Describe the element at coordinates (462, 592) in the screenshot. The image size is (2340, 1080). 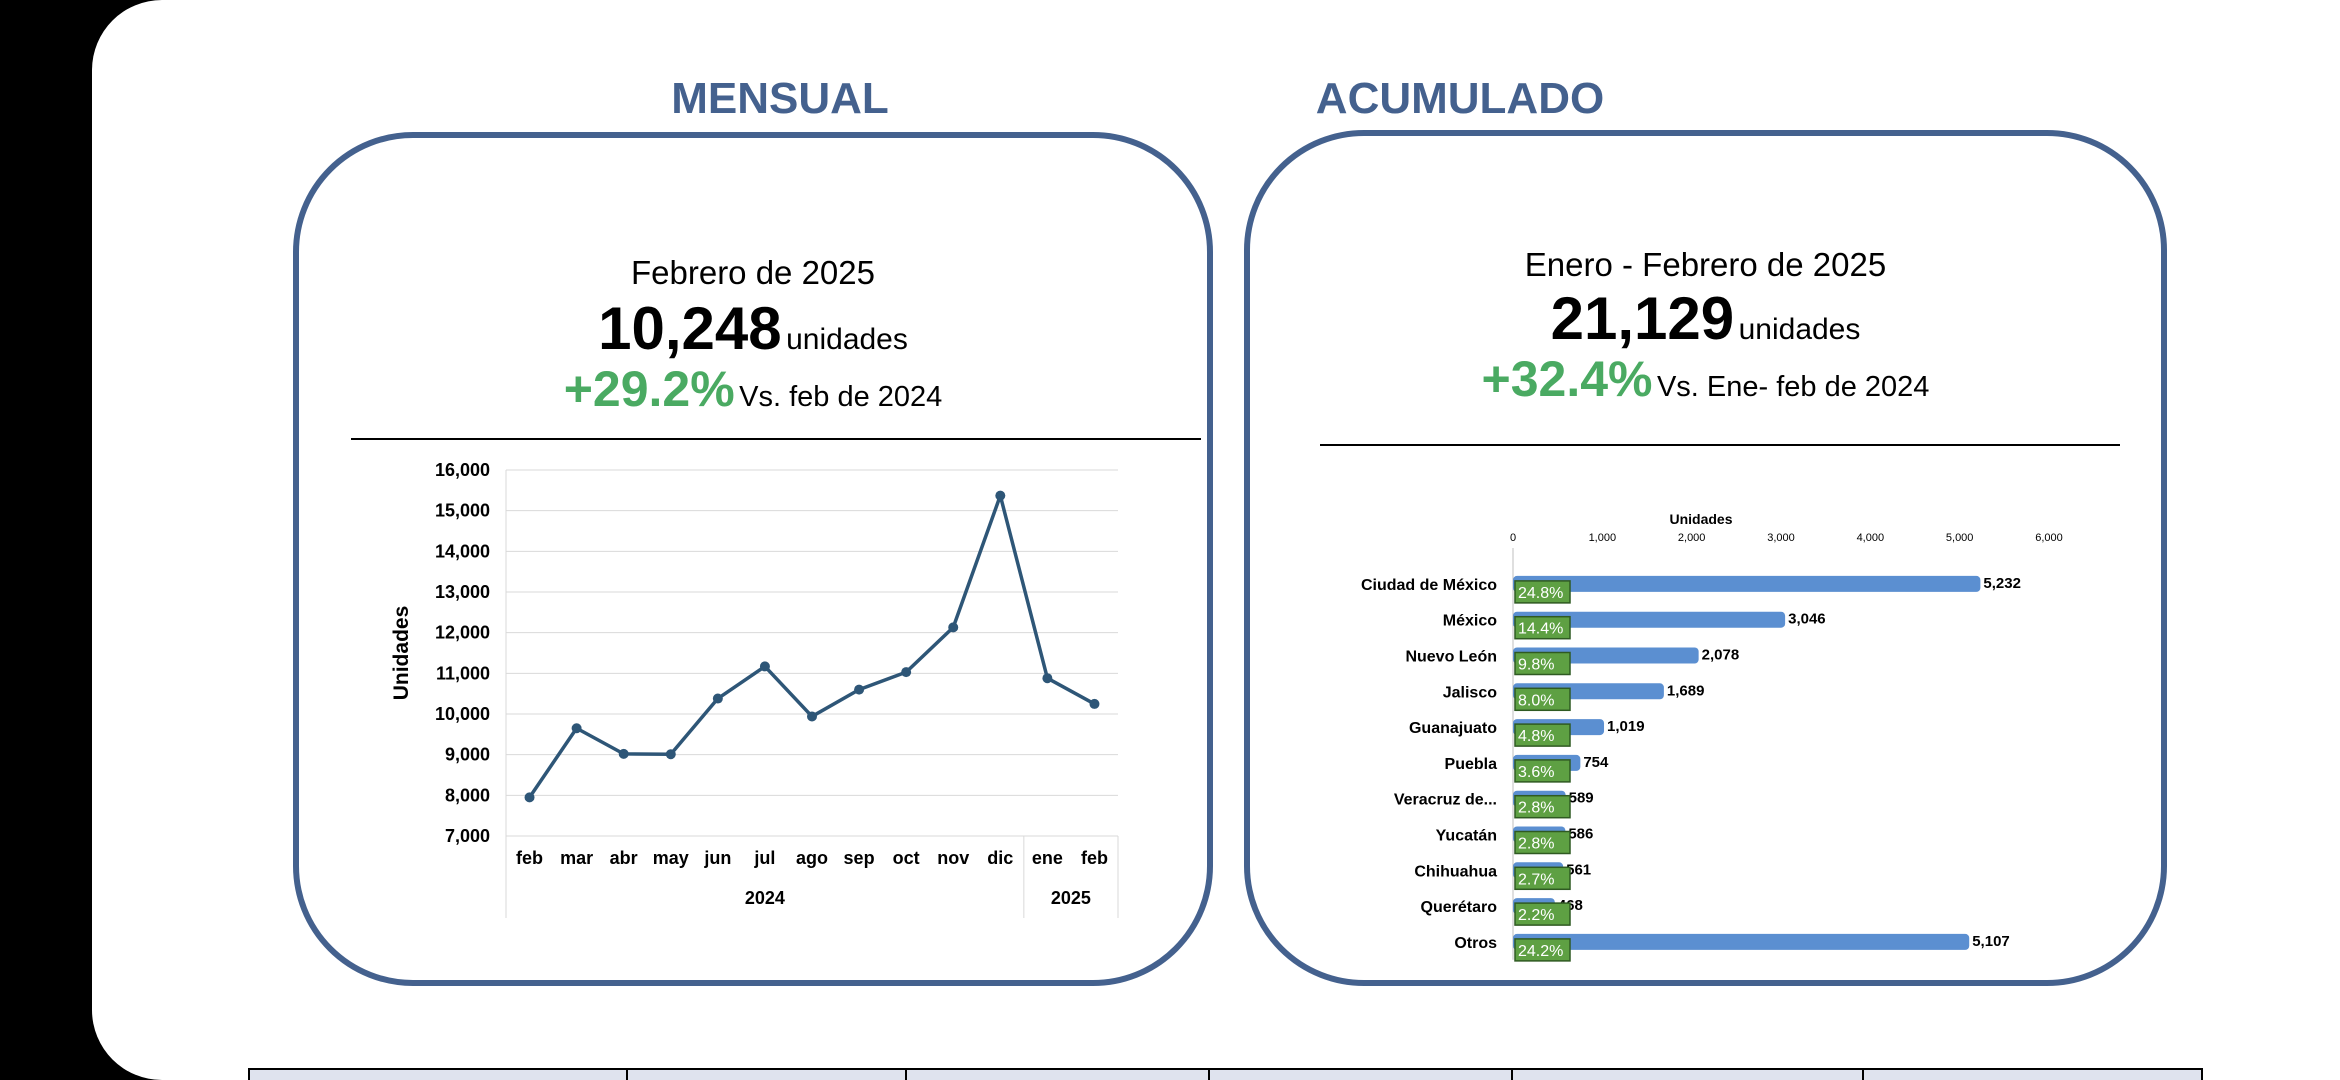
I see `y-tick-label: 13,000` at that location.